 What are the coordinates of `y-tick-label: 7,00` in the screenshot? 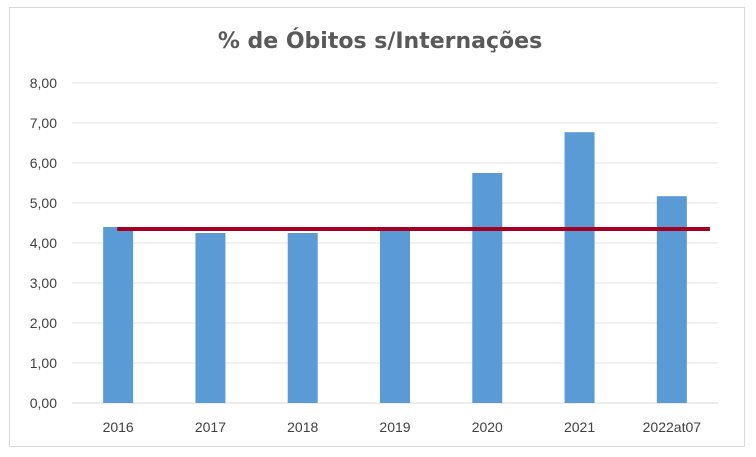 It's located at (43, 123).